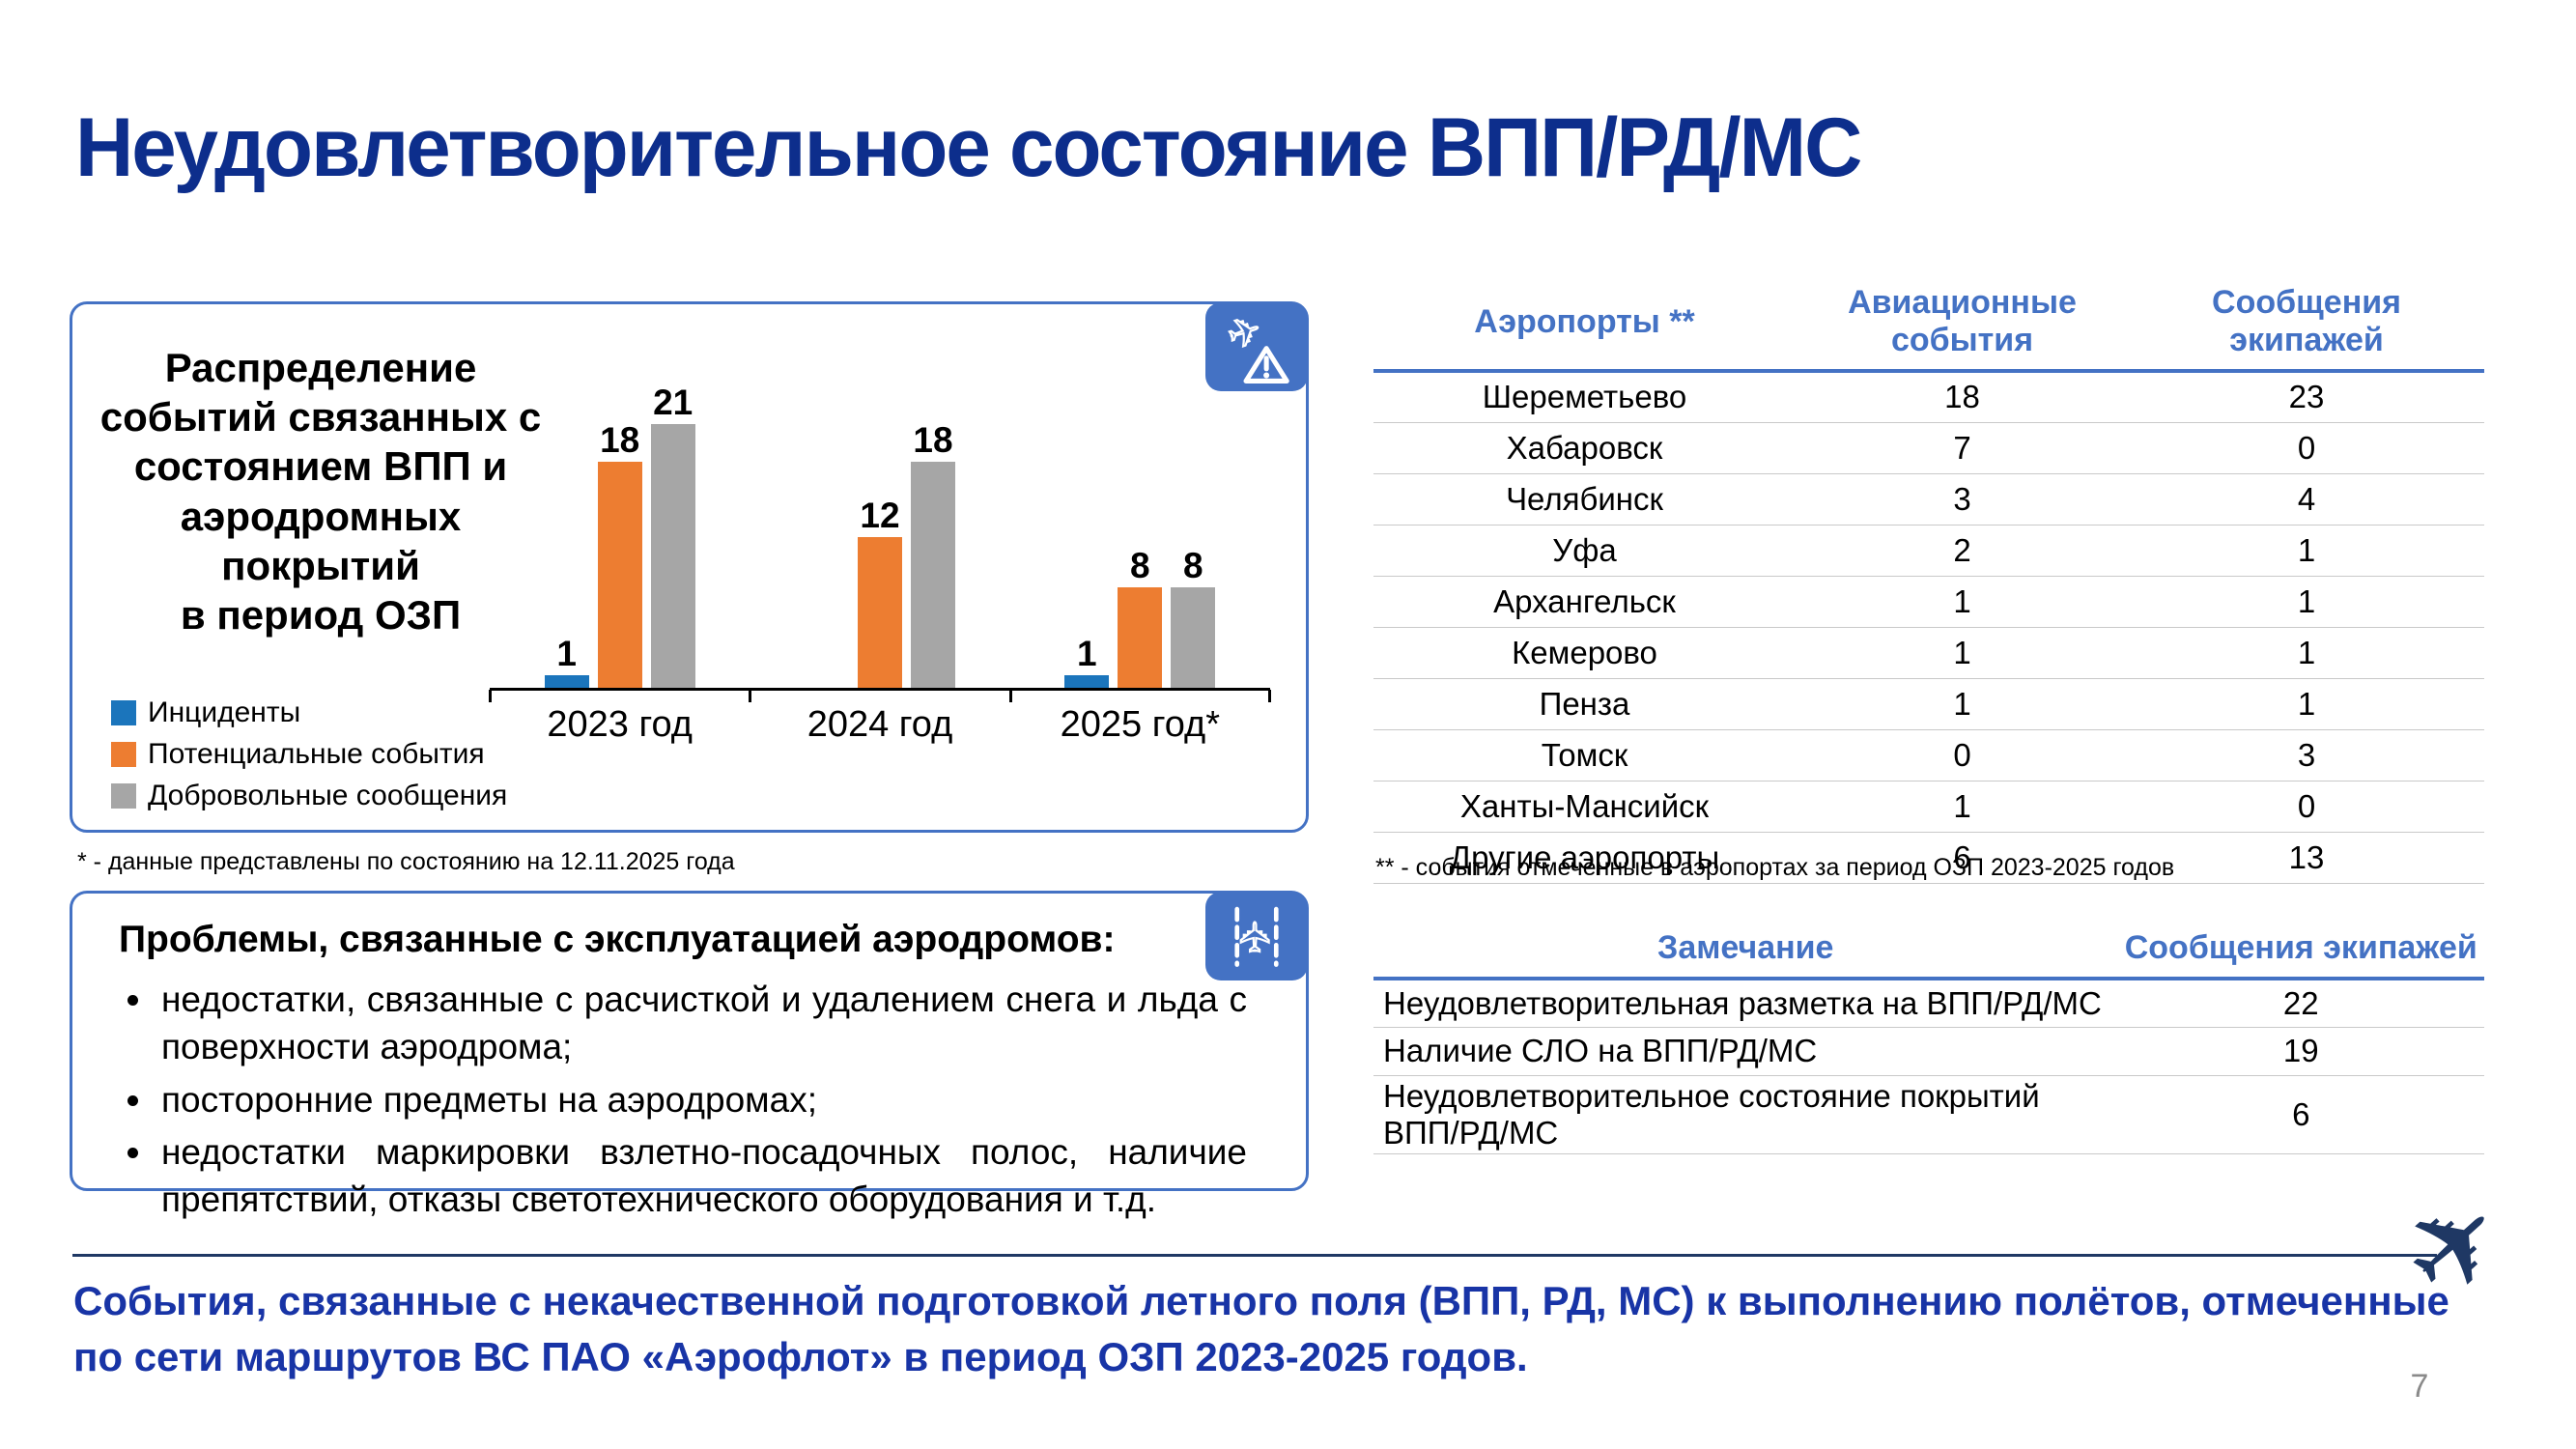 This screenshot has width=2576, height=1449. What do you see at coordinates (328, 795) in the screenshot?
I see `legend-label: Добровольные сообщения` at bounding box center [328, 795].